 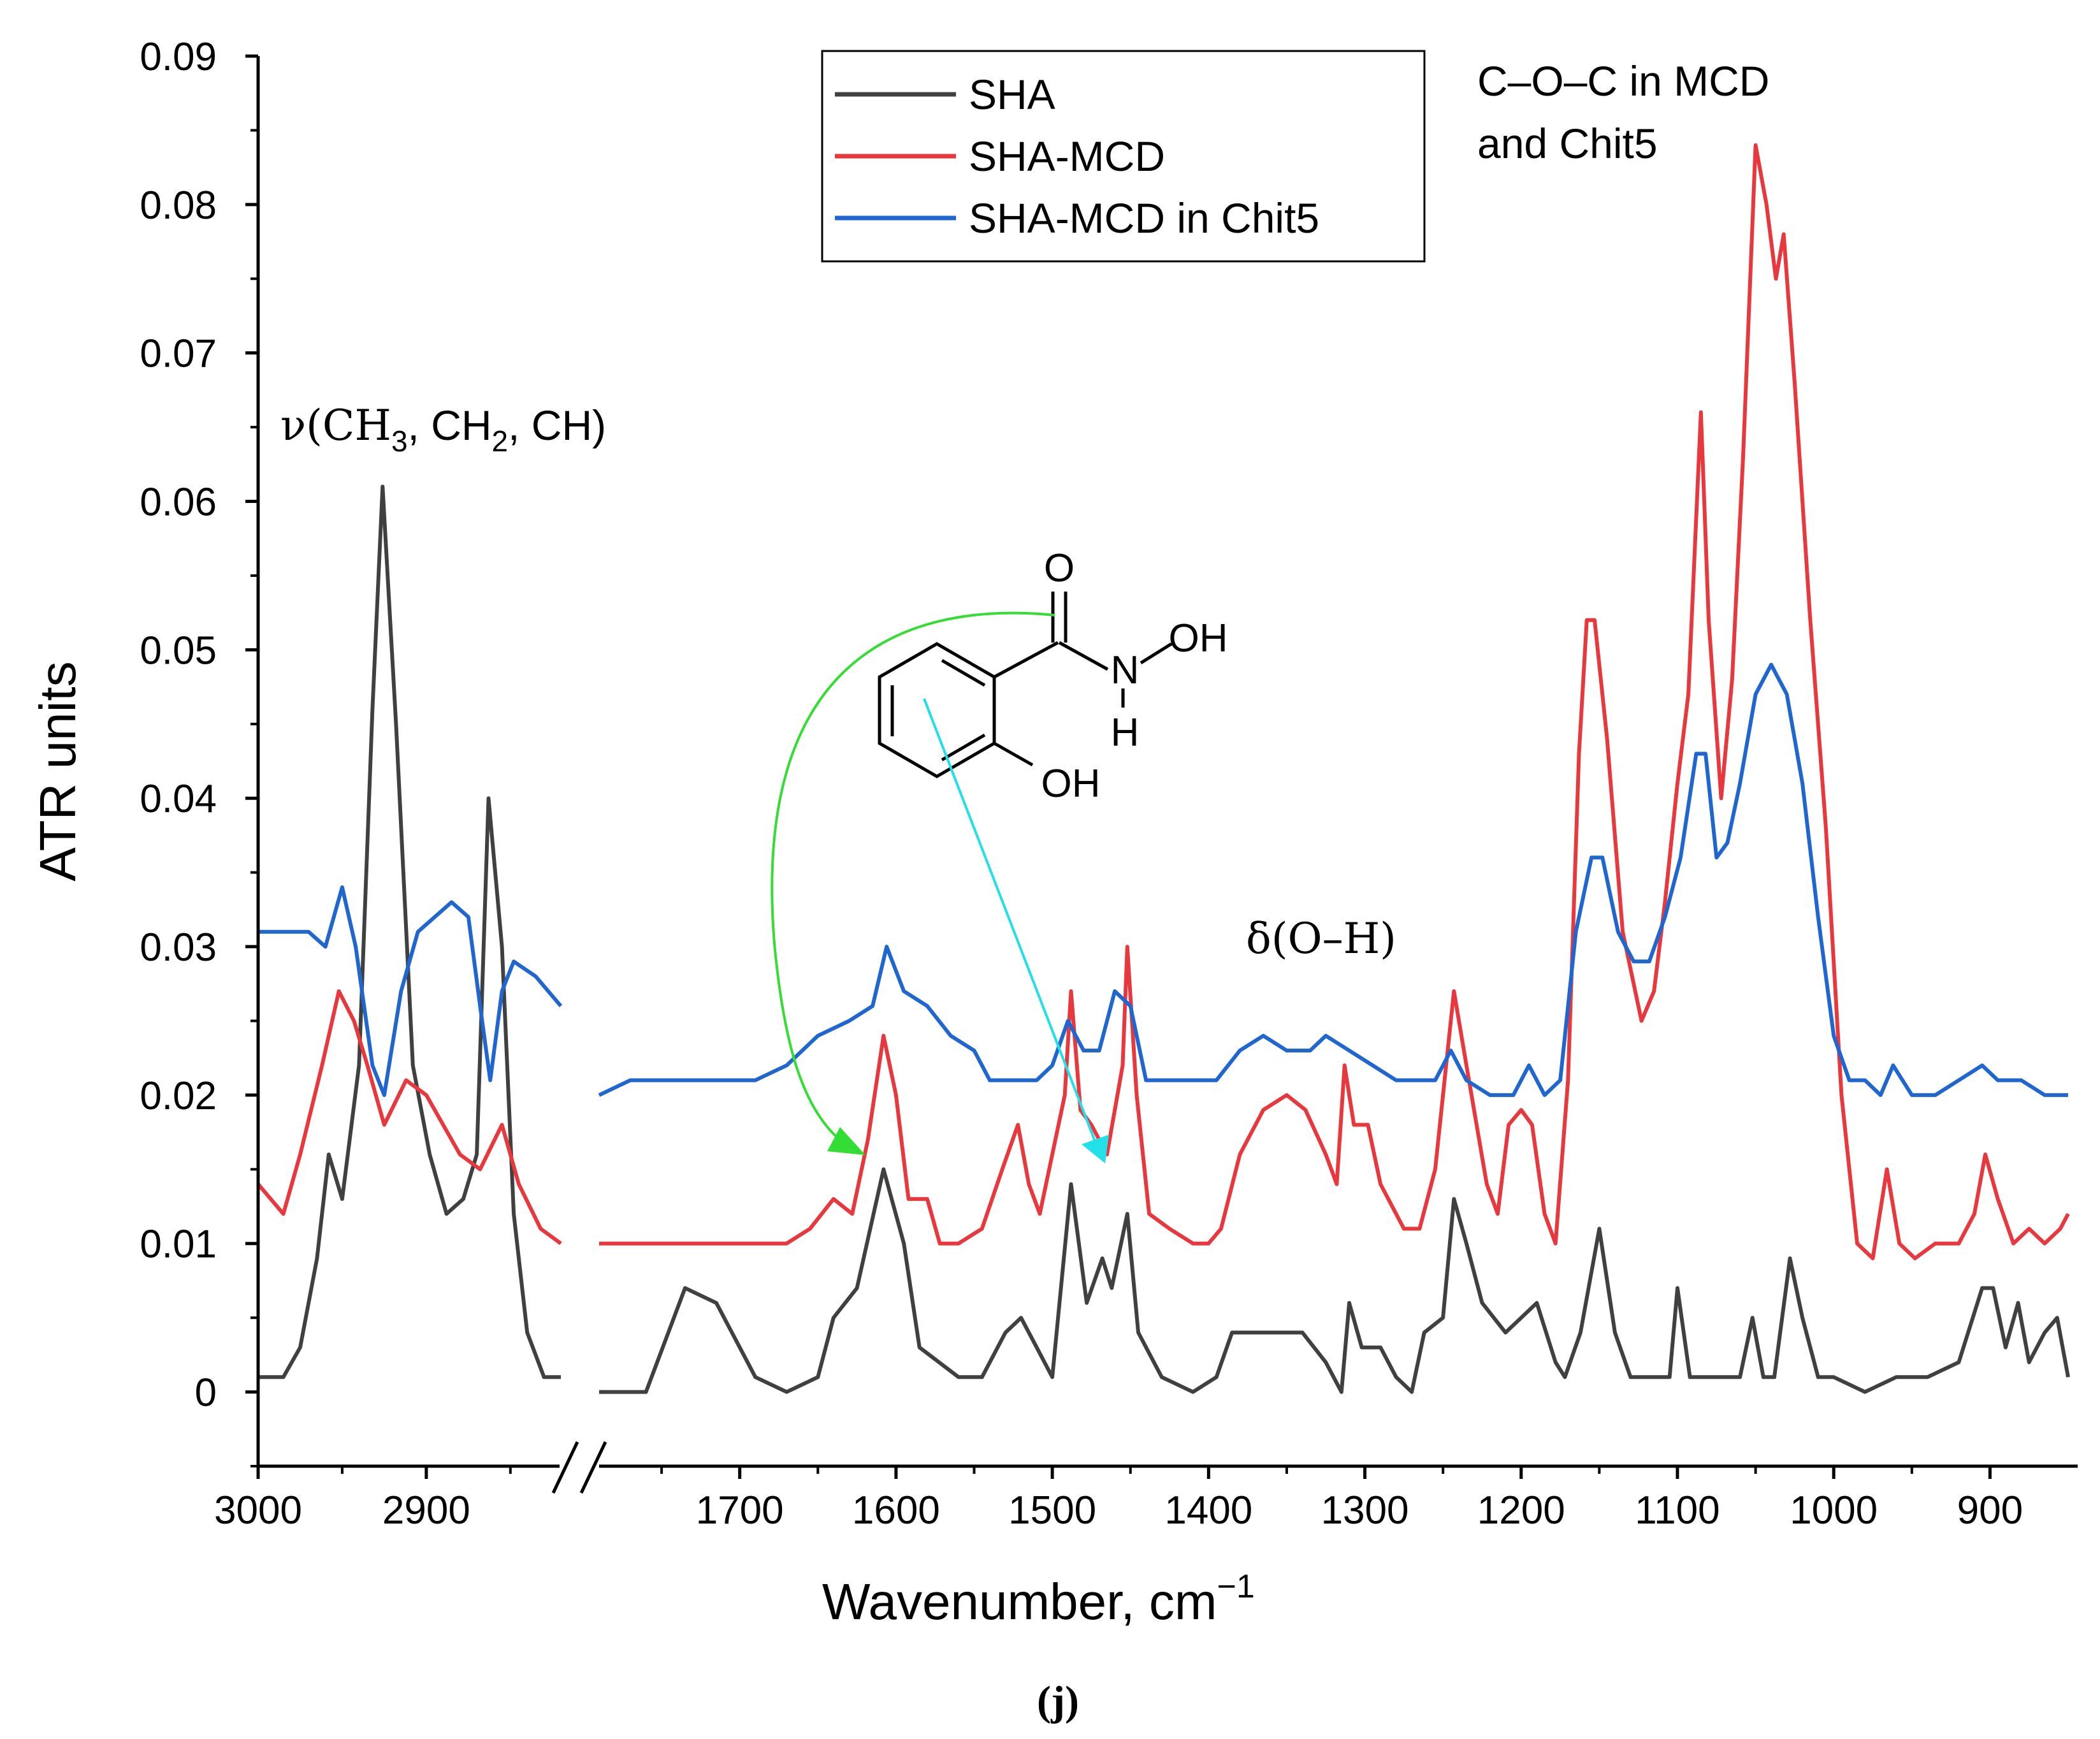 I want to click on x-tick-label: 1400, so click(x=1208, y=1510).